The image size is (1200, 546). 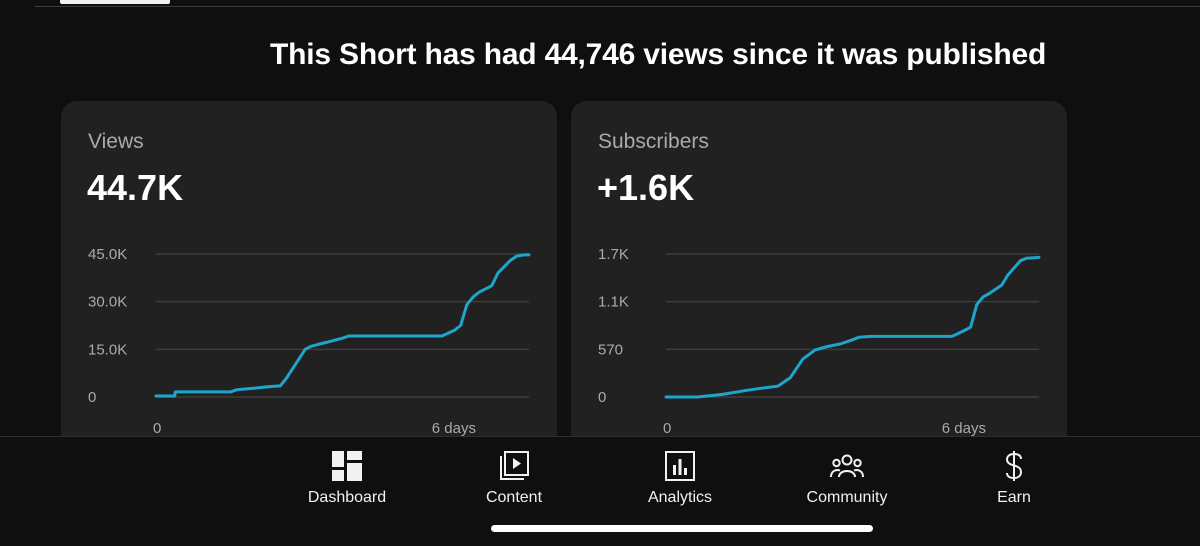 I want to click on y-tick-label: 1.1K, so click(x=613, y=302).